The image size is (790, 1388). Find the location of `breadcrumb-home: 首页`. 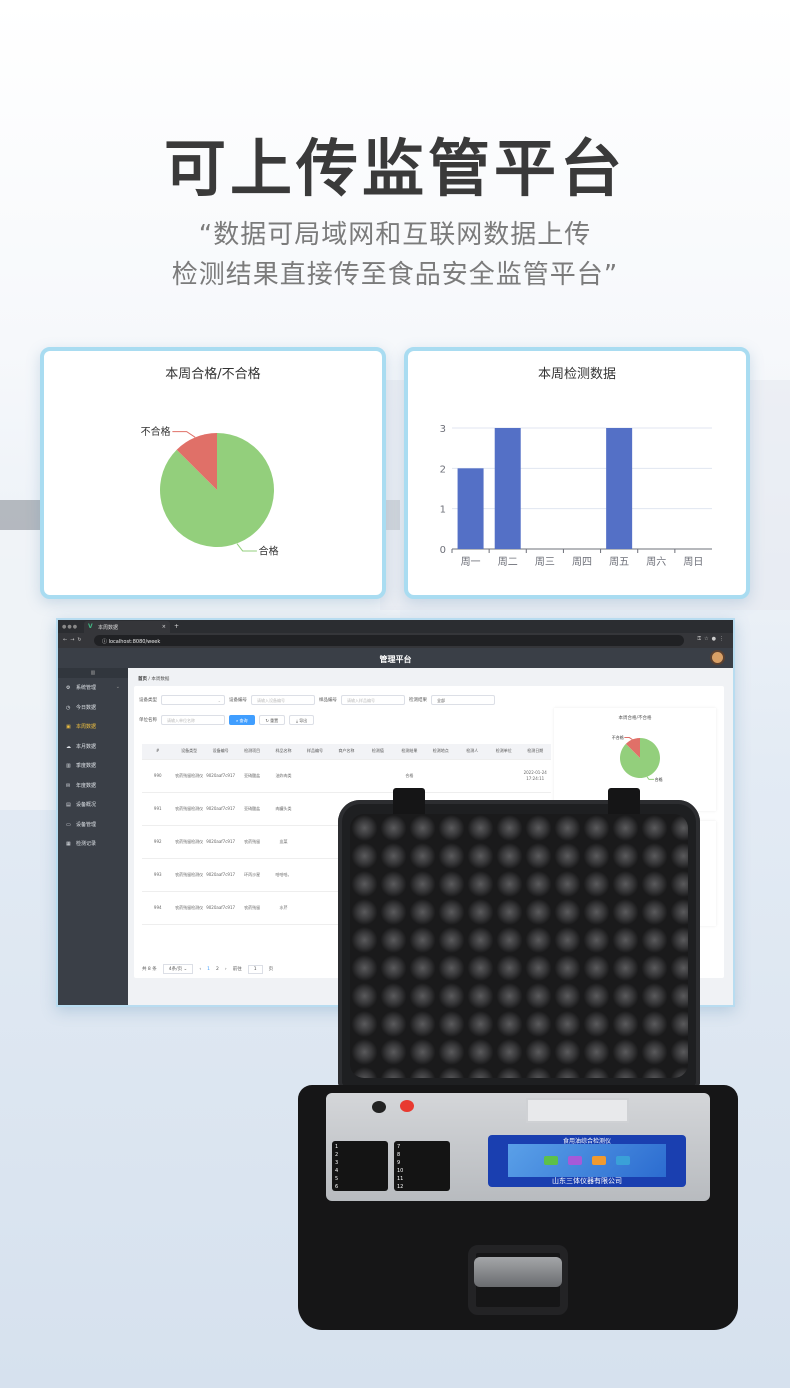

breadcrumb-home: 首页 is located at coordinates (142, 679).